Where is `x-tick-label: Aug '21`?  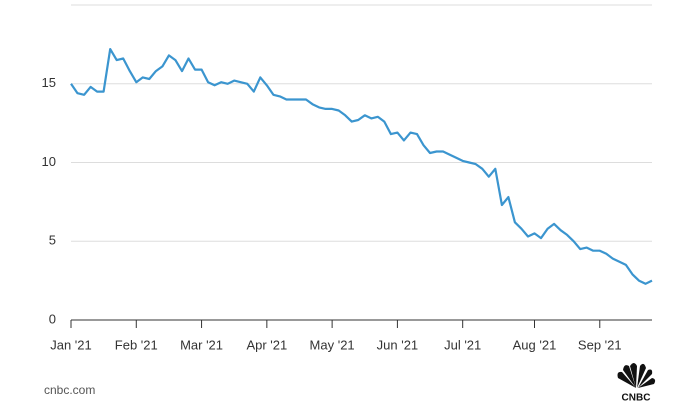 x-tick-label: Aug '21 is located at coordinates (535, 344).